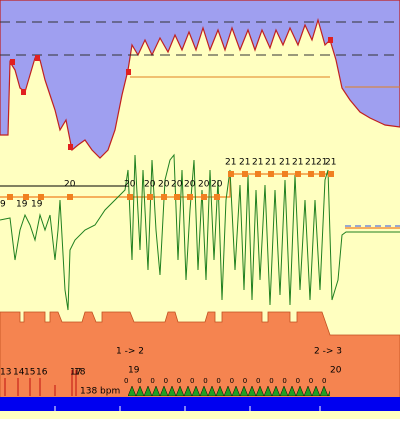 The width and height of the screenshot is (400, 423). Describe the element at coordinates (200, 201) in the screenshot. I see `step-line` at that location.